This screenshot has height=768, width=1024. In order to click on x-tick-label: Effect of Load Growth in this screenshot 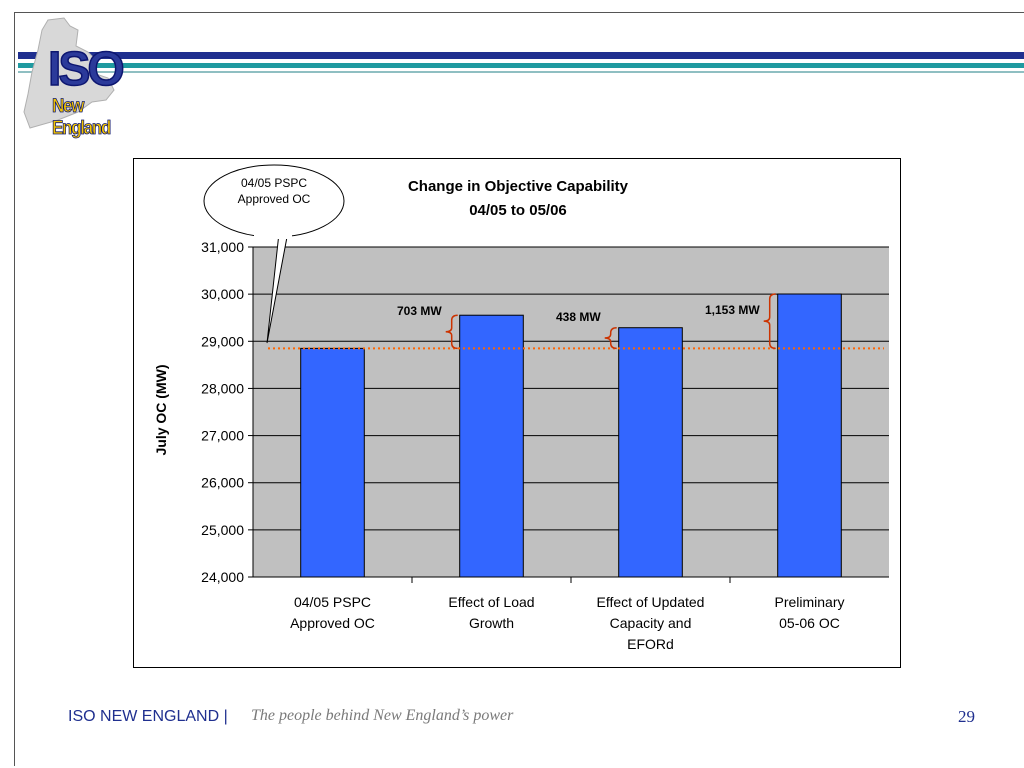, I will do `click(491, 612)`.